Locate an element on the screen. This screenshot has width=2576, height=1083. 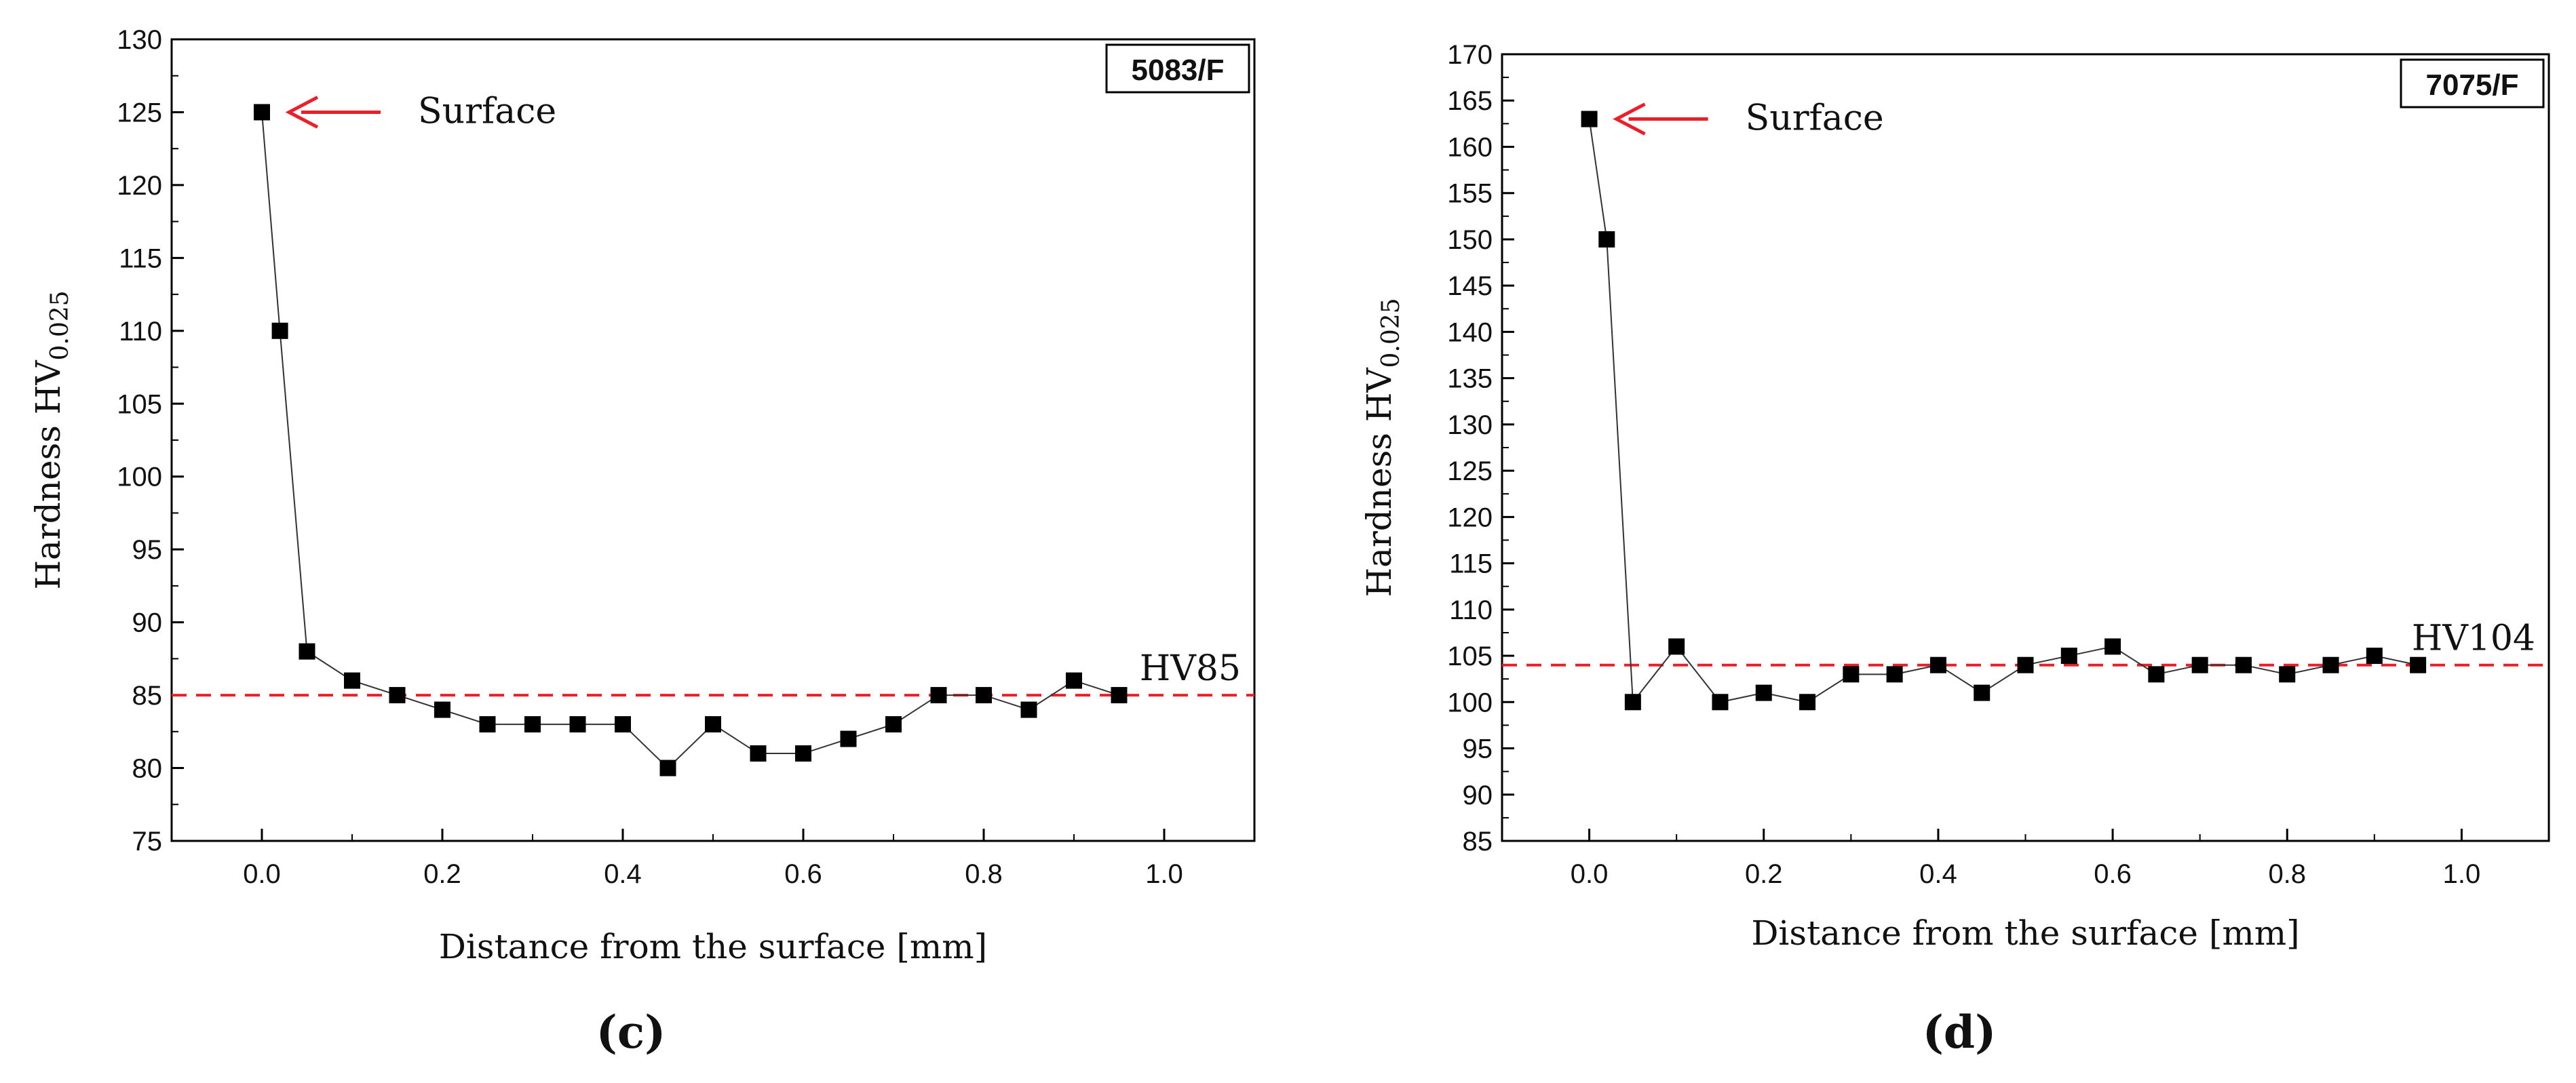
y-tick-label: 155 is located at coordinates (1470, 194).